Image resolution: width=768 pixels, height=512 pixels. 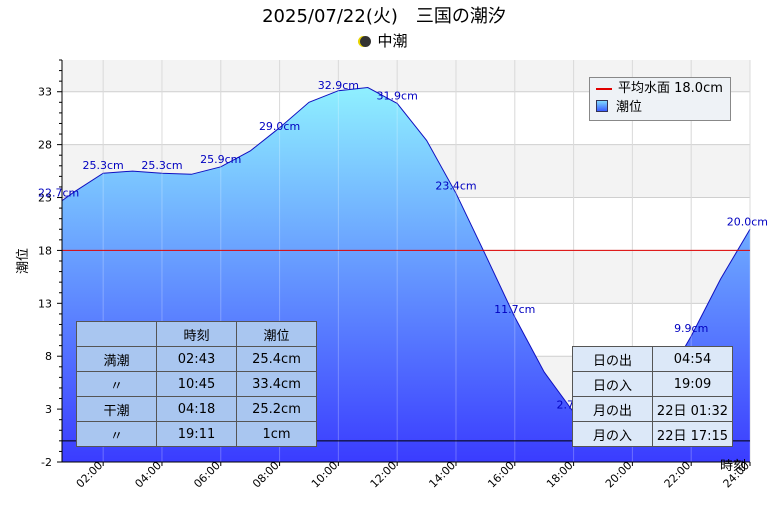 What do you see at coordinates (604, 88) in the screenshot?
I see `mean-line-swatch` at bounding box center [604, 88].